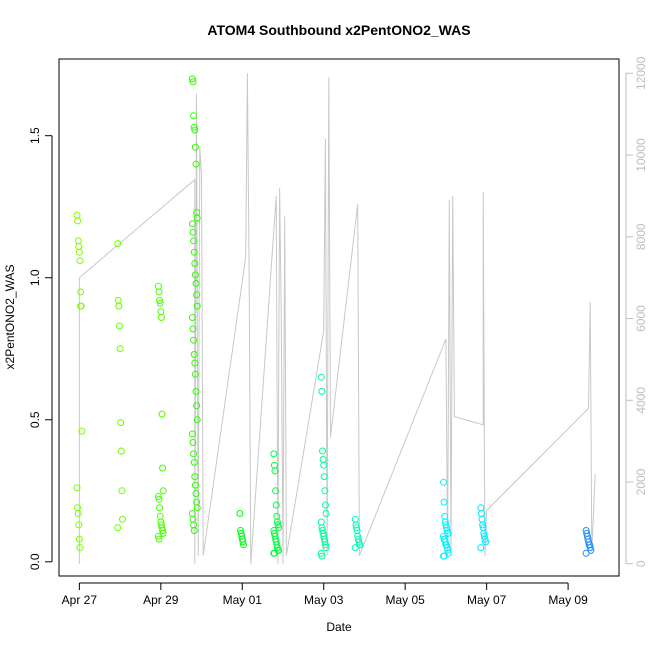 Image resolution: width=650 pixels, height=650 pixels. I want to click on x-axis-label: Date, so click(339, 627).